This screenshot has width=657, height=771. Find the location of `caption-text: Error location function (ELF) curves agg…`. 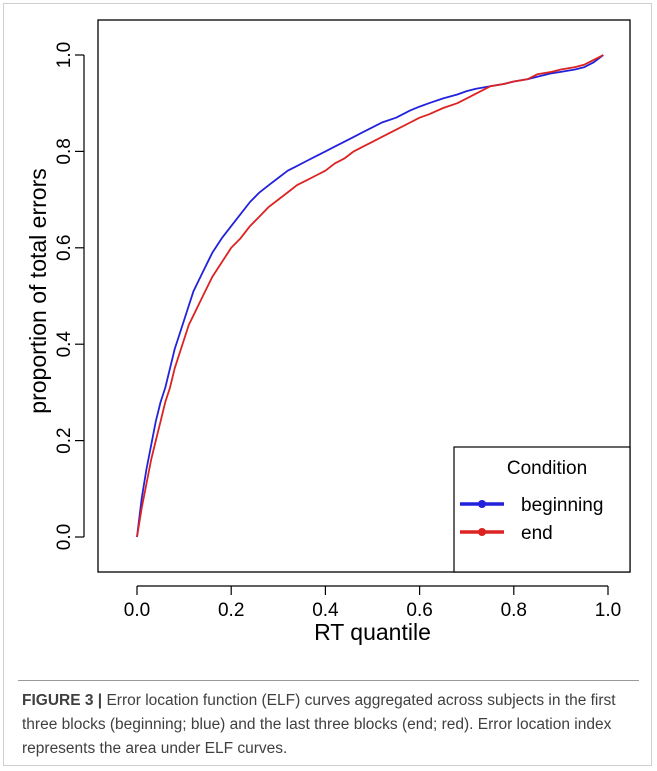

caption-text: Error location function (ELF) curves agg… is located at coordinates (319, 724).